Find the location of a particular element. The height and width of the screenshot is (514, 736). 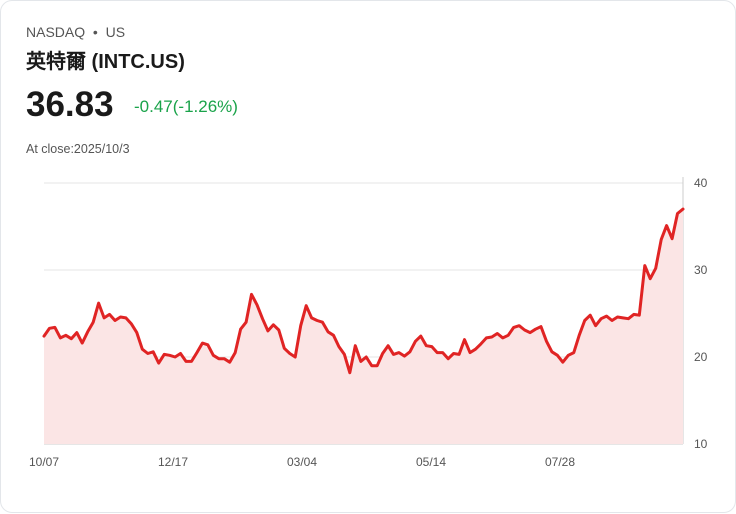

x-tick-label: 05/14 is located at coordinates (431, 462).